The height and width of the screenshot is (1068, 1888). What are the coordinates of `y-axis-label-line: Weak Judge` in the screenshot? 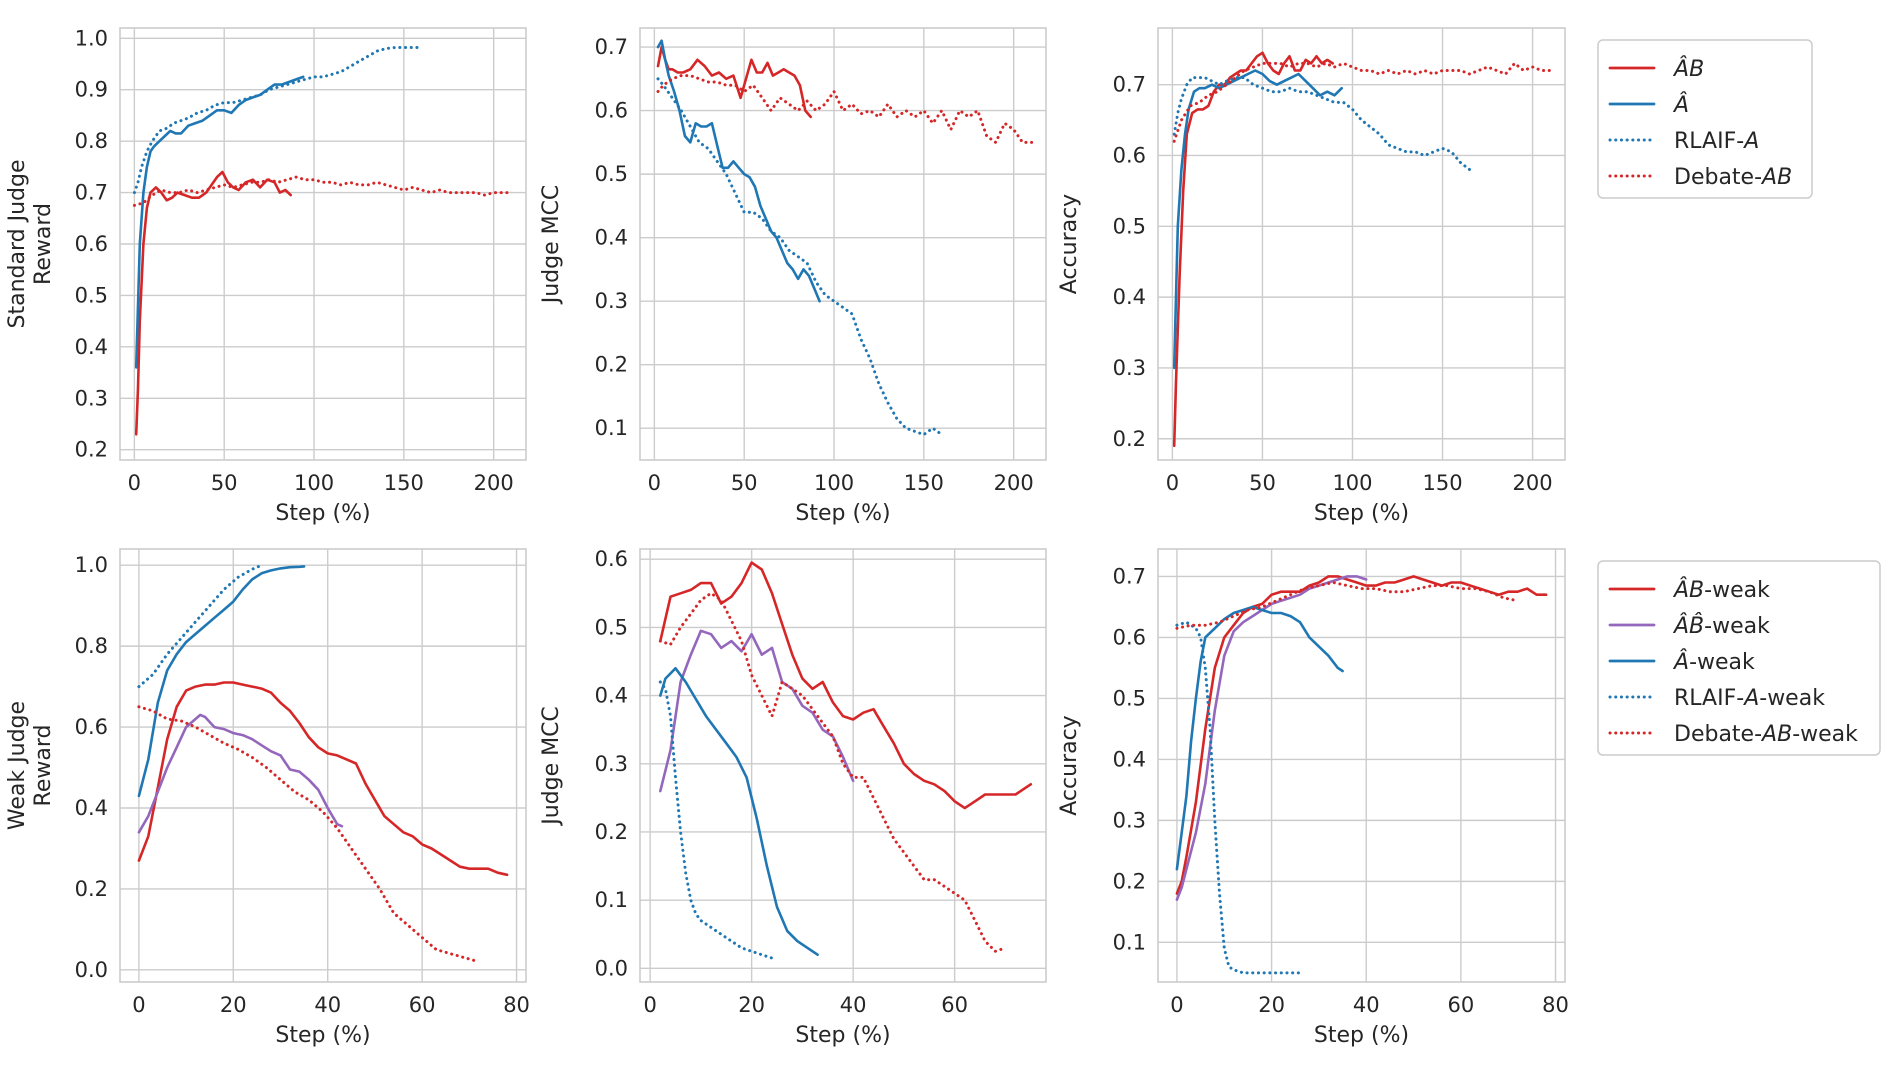 It's located at (17, 765).